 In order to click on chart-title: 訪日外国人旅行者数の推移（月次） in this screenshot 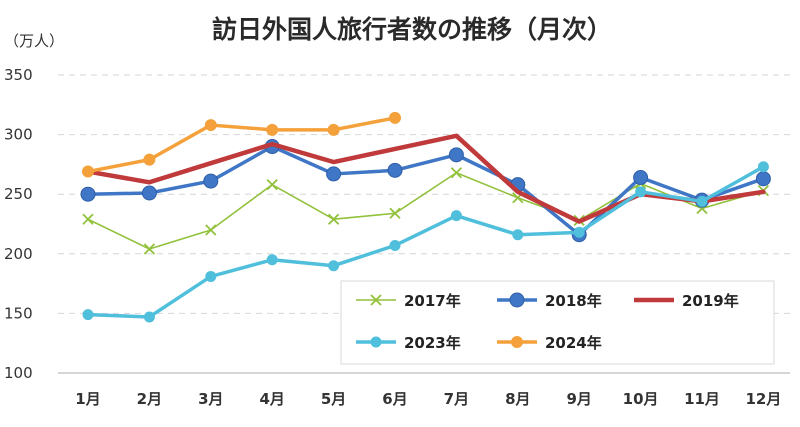, I will do `click(412, 29)`.